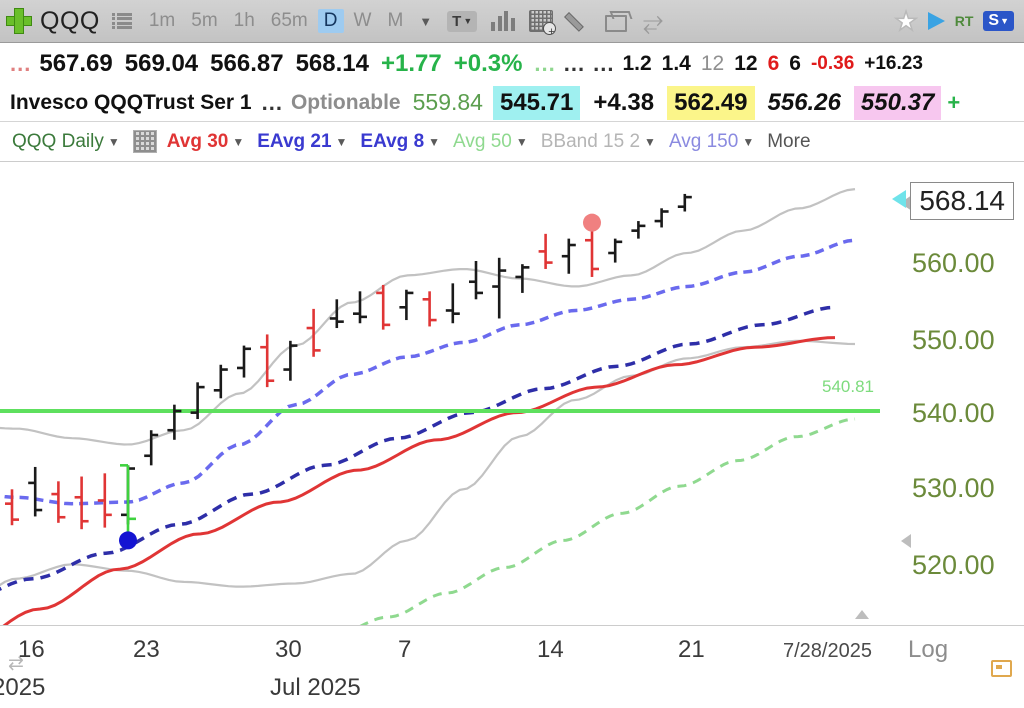 The width and height of the screenshot is (1024, 708). What do you see at coordinates (795, 63) in the screenshot?
I see `metric-6: 6` at bounding box center [795, 63].